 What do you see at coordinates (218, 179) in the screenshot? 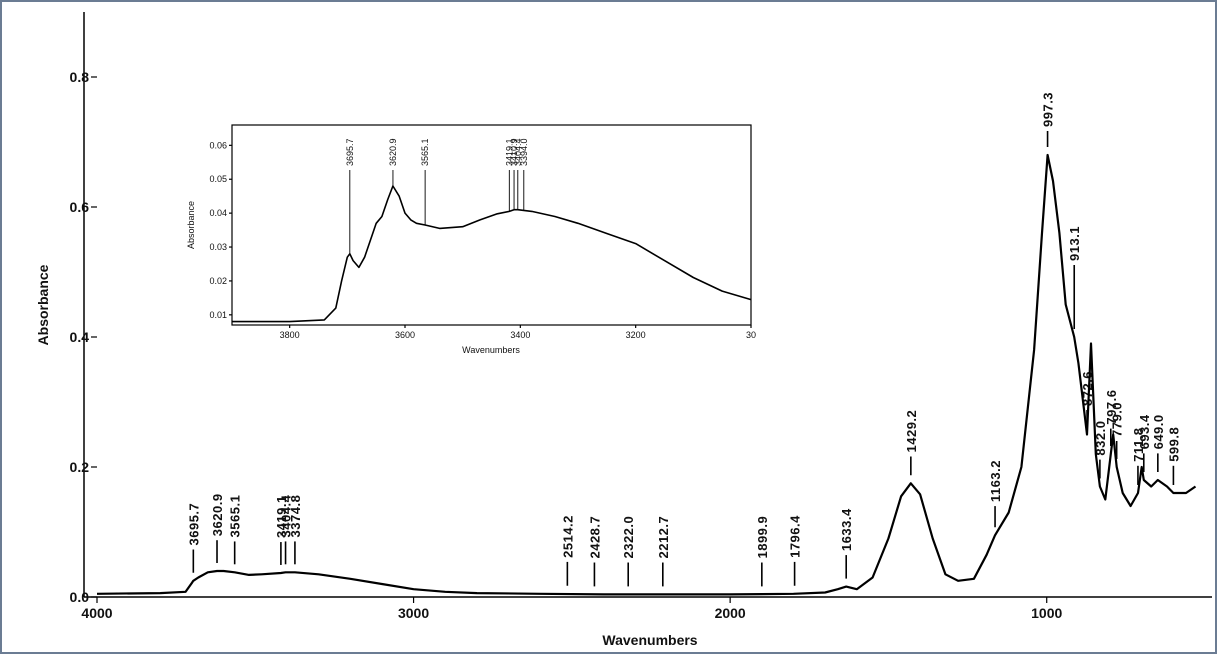
I see `inset-y-tick-label: 0.05` at bounding box center [218, 179].